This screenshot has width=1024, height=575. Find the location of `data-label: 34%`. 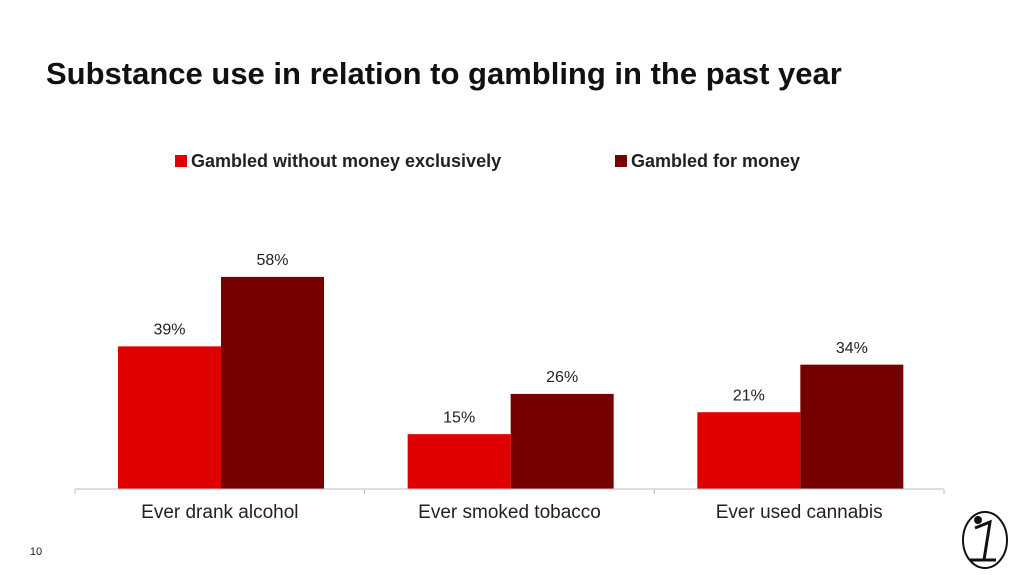

data-label: 34% is located at coordinates (852, 348).